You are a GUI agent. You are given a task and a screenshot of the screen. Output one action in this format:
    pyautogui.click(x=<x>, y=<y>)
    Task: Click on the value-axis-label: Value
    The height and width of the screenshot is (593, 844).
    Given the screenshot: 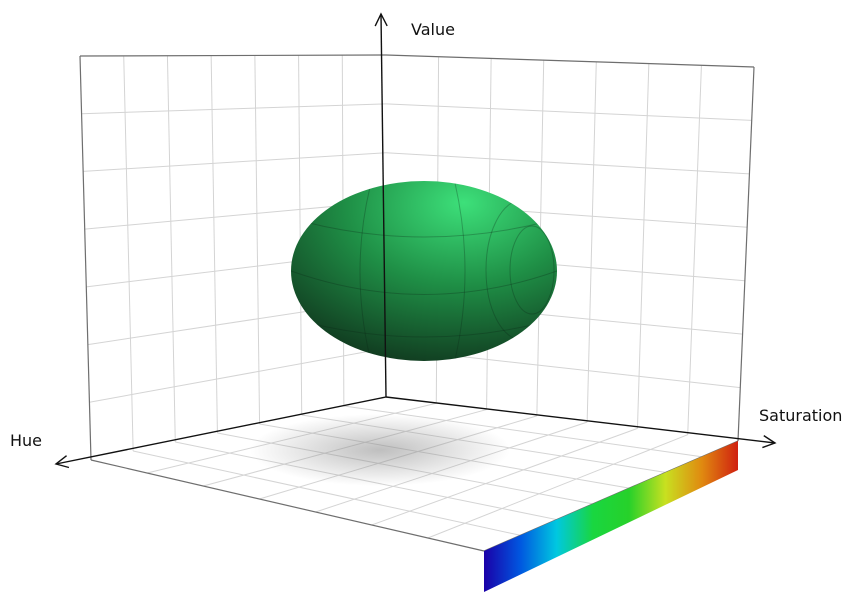 What is the action you would take?
    pyautogui.click(x=433, y=29)
    